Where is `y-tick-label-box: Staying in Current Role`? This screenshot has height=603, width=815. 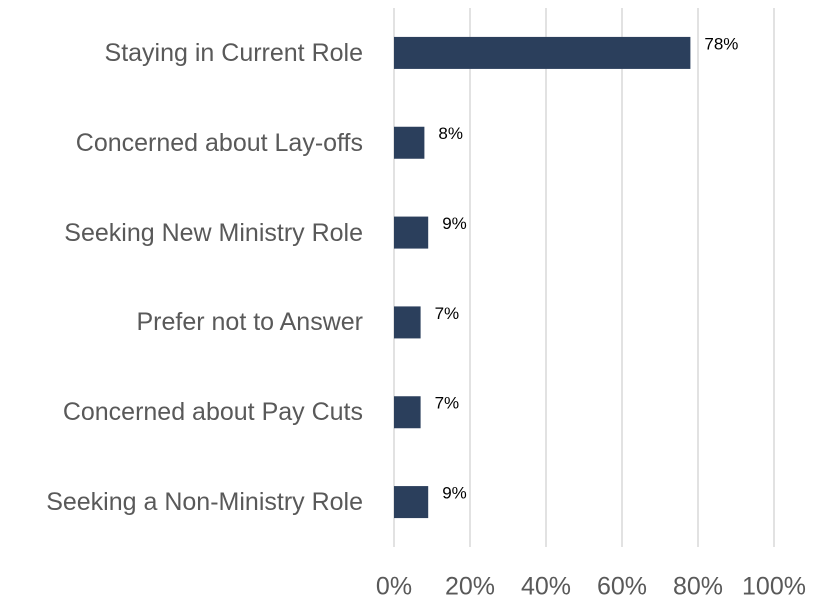
y-tick-label-box: Staying in Current Role is located at coordinates (185, 53).